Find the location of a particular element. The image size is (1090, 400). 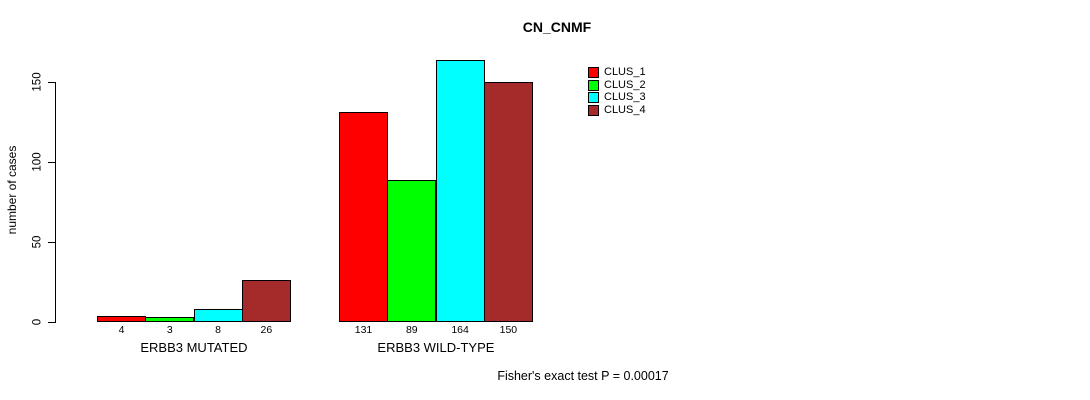

y-axis-title: number of cases is located at coordinates (12, 190).